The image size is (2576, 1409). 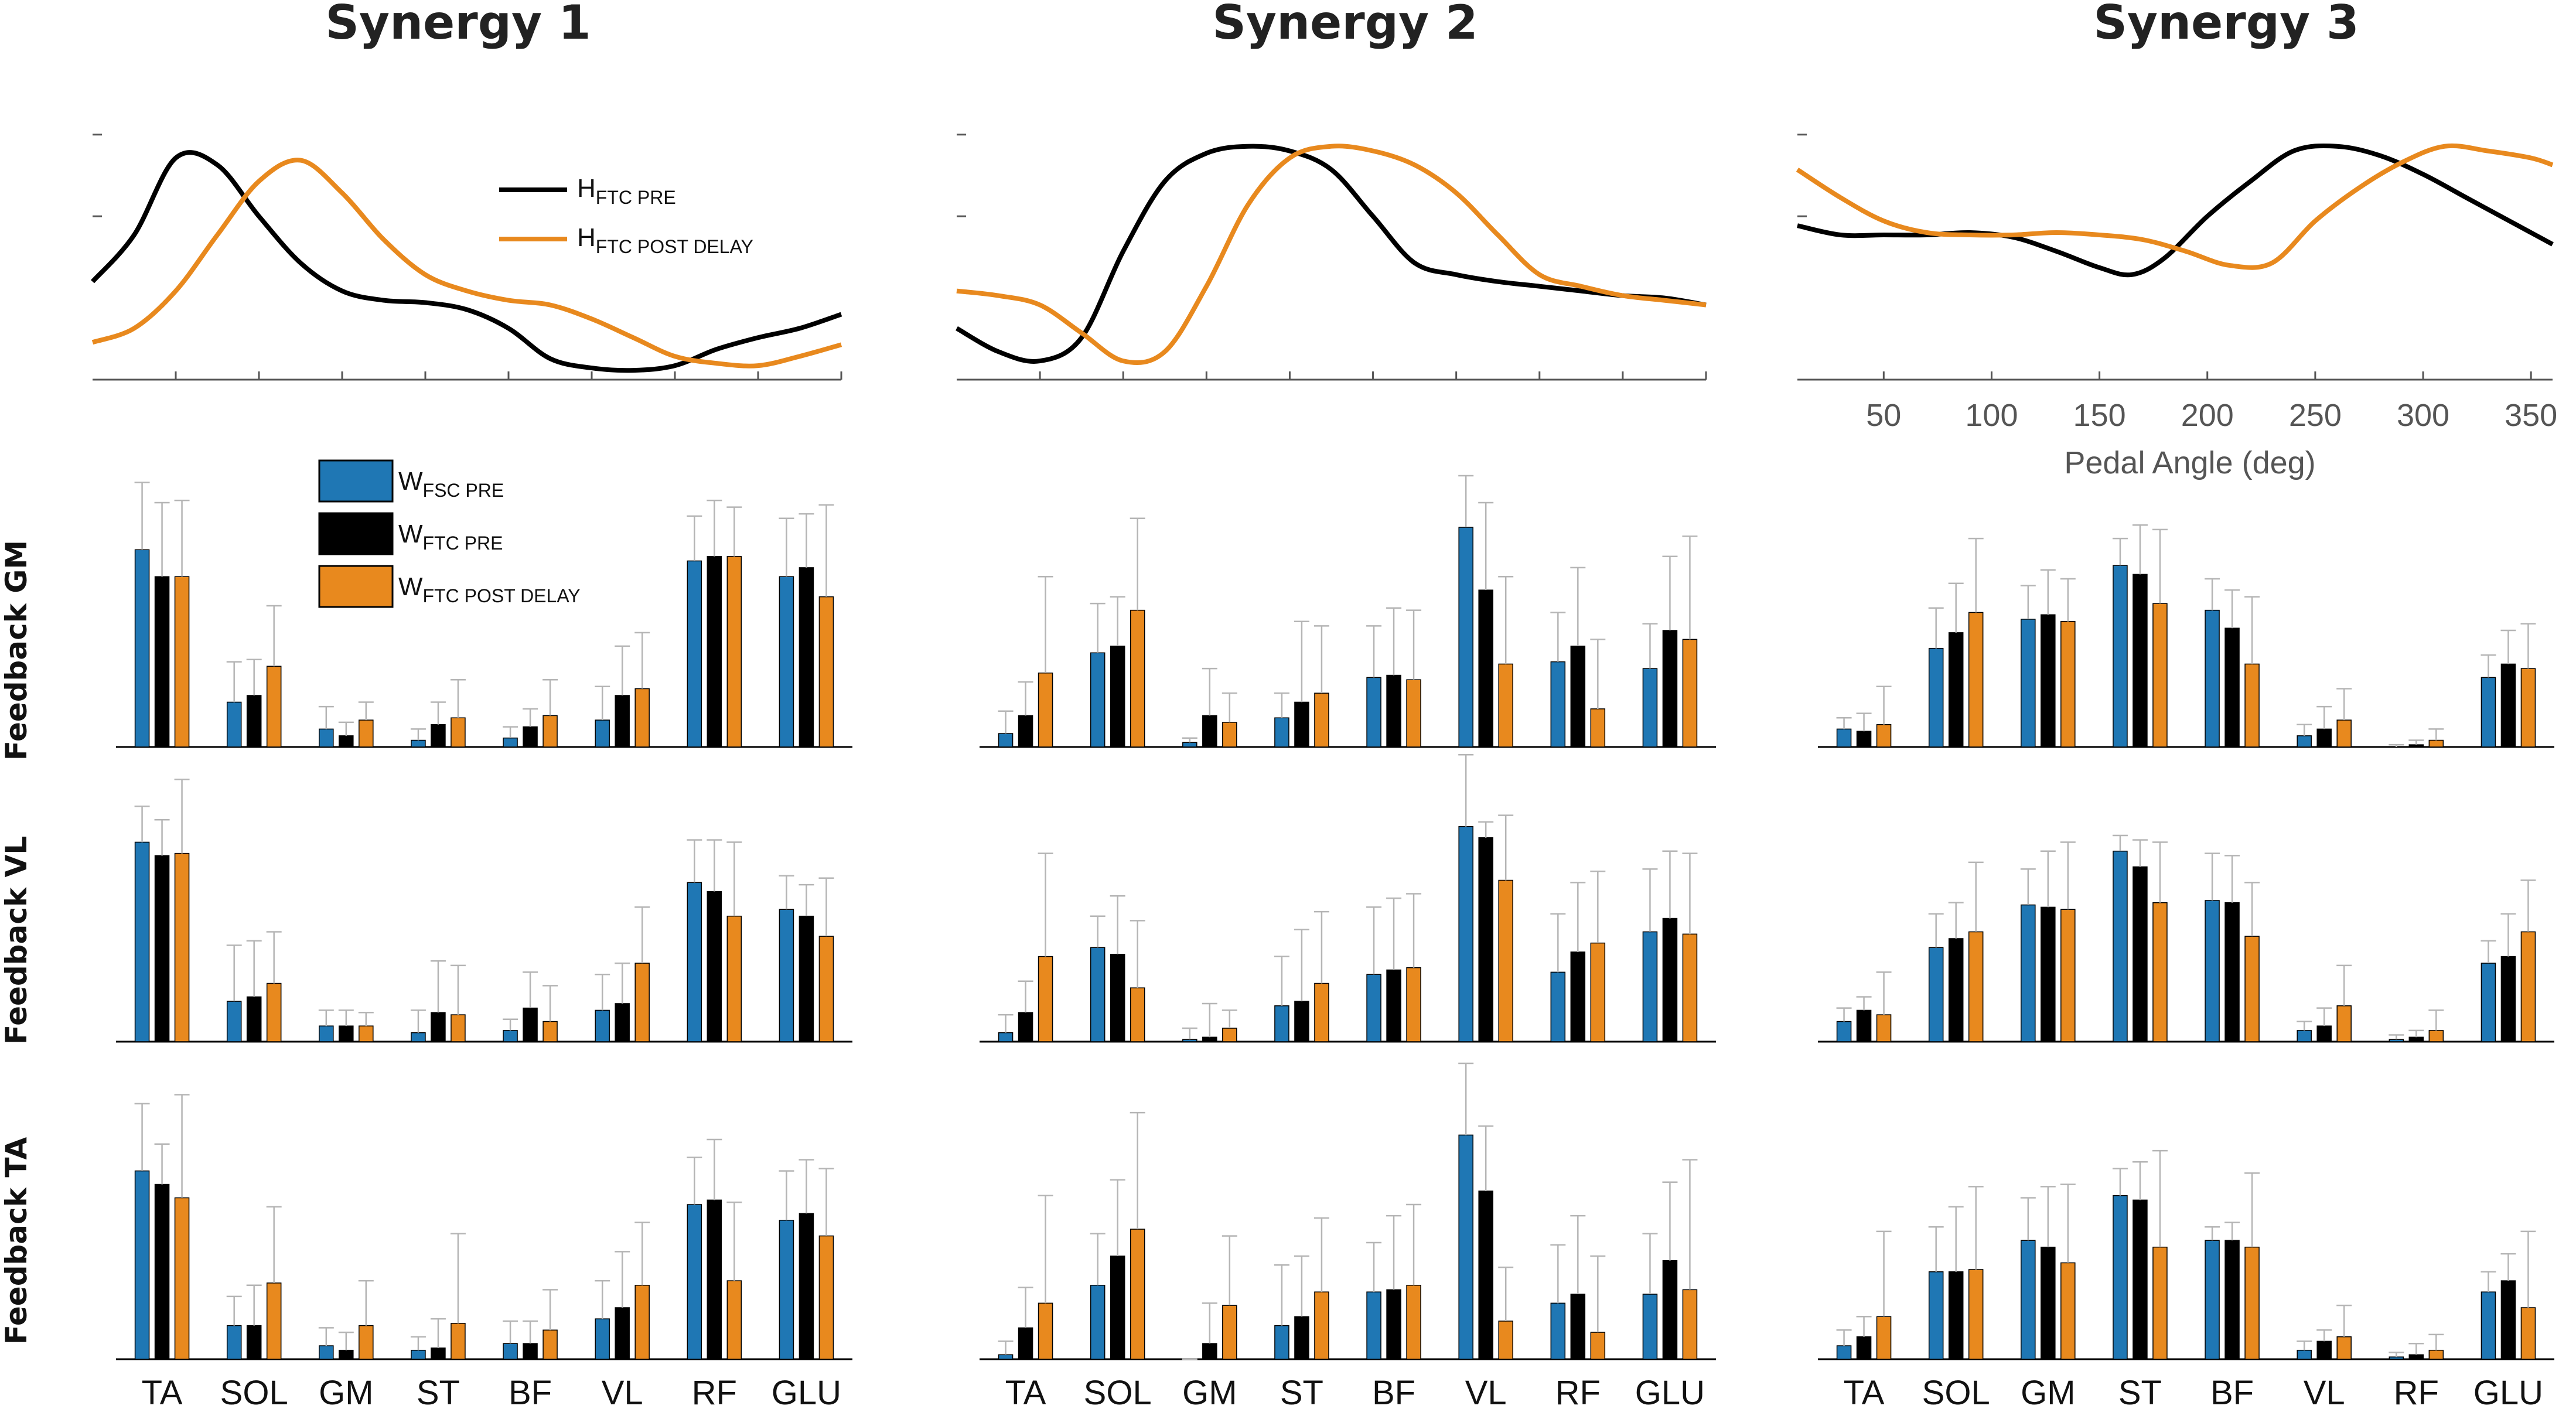 I want to click on bar-glu-ftc-pre, so click(x=1670, y=979).